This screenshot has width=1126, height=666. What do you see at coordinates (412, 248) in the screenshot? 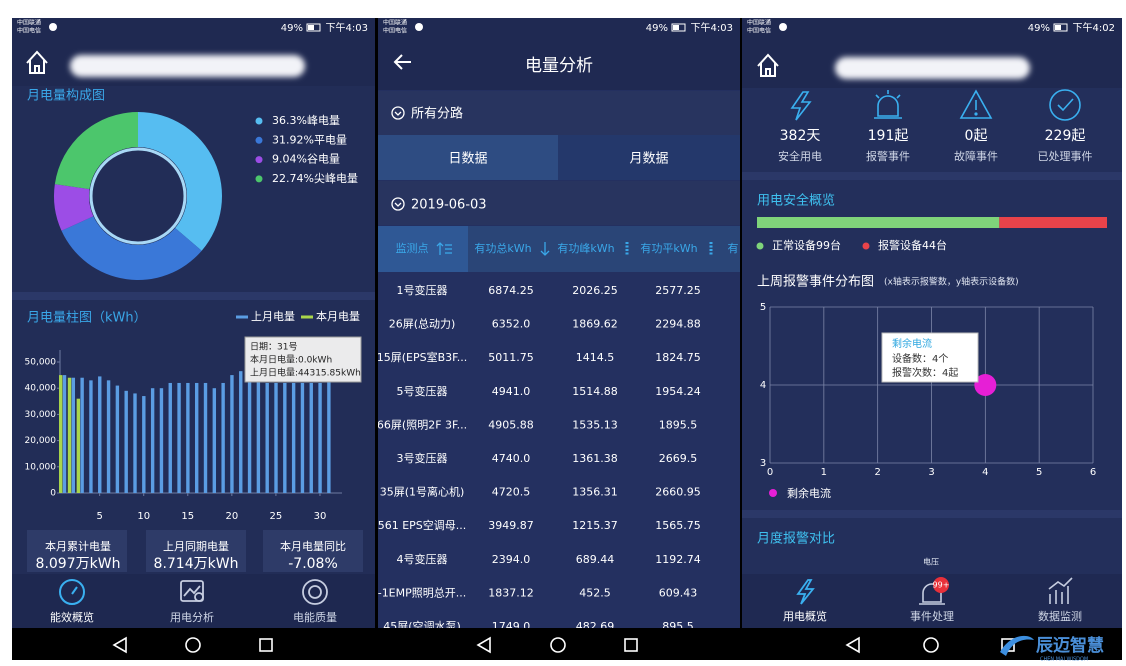
I see `column-header: 监测点` at bounding box center [412, 248].